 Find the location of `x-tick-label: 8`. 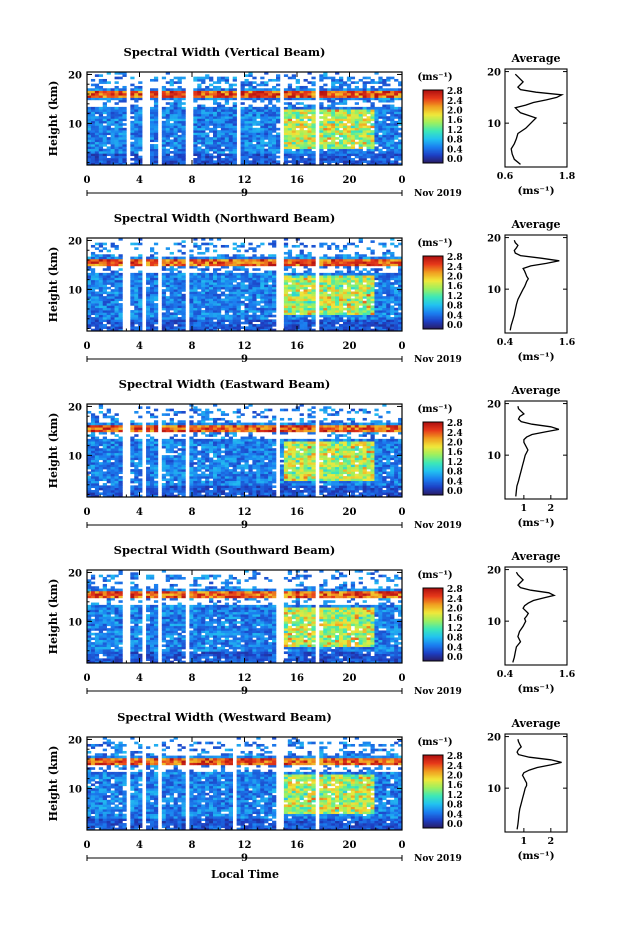

x-tick-label: 8 is located at coordinates (192, 346).